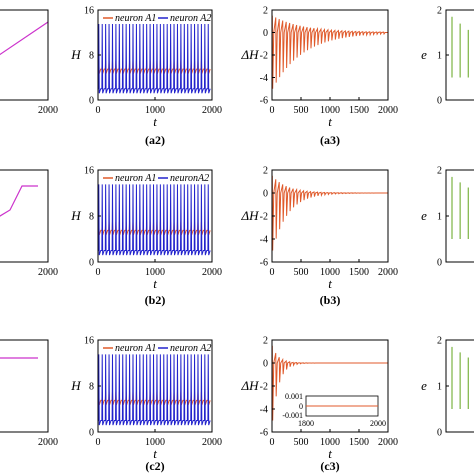  I want to click on panel-caption: (c2), so click(154, 466).